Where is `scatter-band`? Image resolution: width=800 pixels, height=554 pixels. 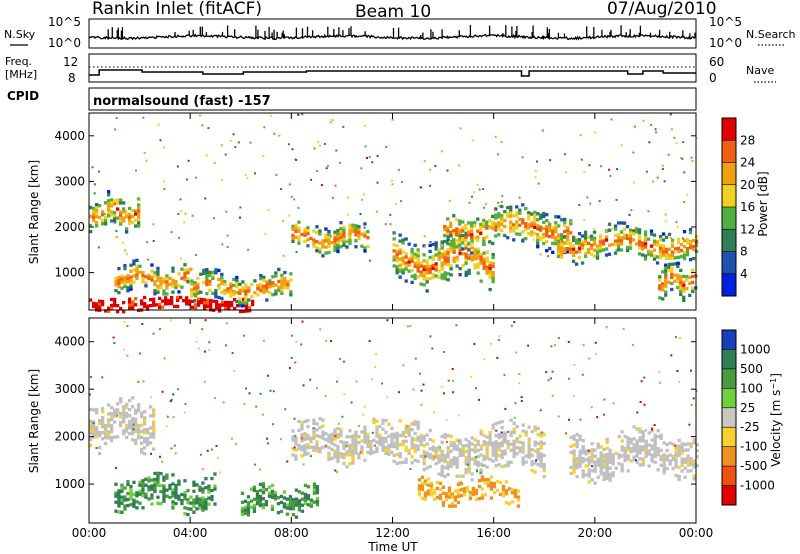 scatter-band is located at coordinates (122, 426).